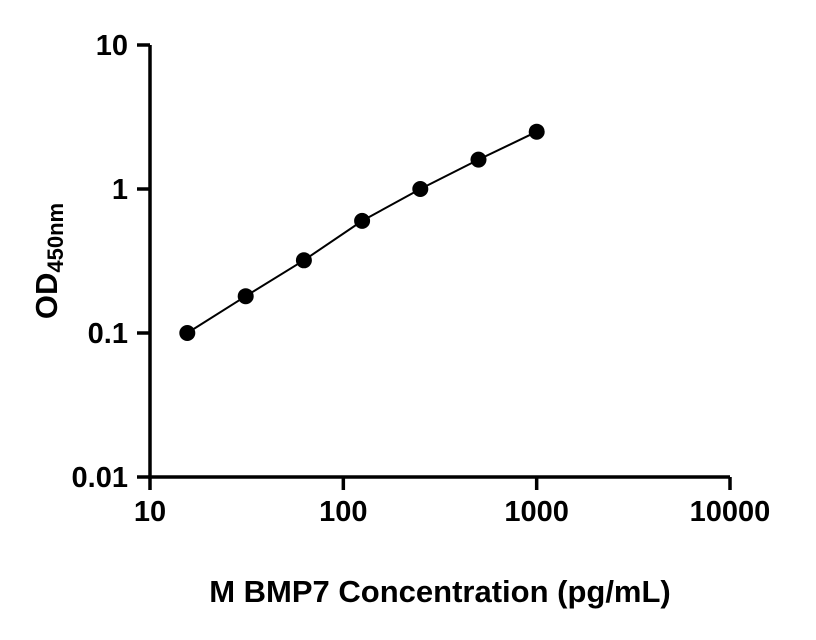 The image size is (816, 640). What do you see at coordinates (536, 512) in the screenshot?
I see `x-tick-label: 1000` at bounding box center [536, 512].